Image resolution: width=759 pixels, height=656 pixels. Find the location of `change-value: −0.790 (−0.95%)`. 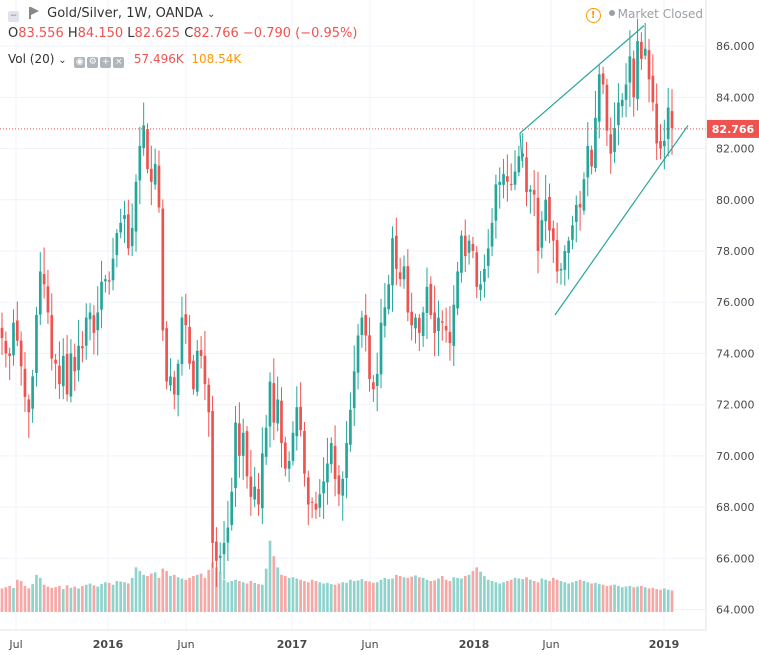

change-value: −0.790 (−0.95%) is located at coordinates (300, 33).